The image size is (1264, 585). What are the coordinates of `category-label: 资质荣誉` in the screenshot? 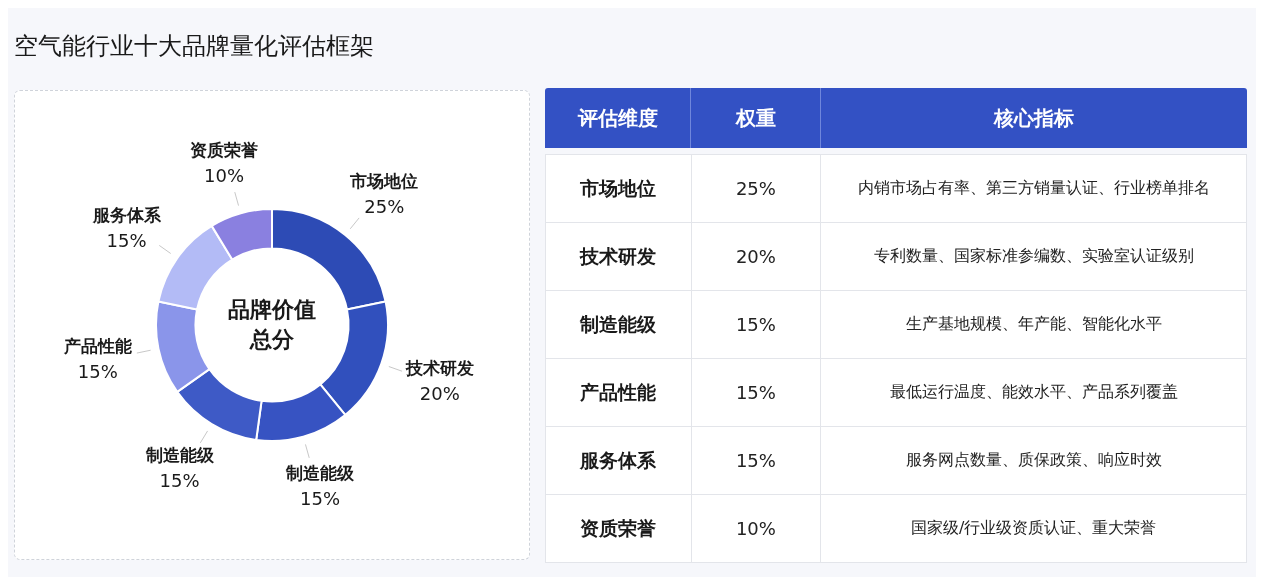 It's located at (618, 527).